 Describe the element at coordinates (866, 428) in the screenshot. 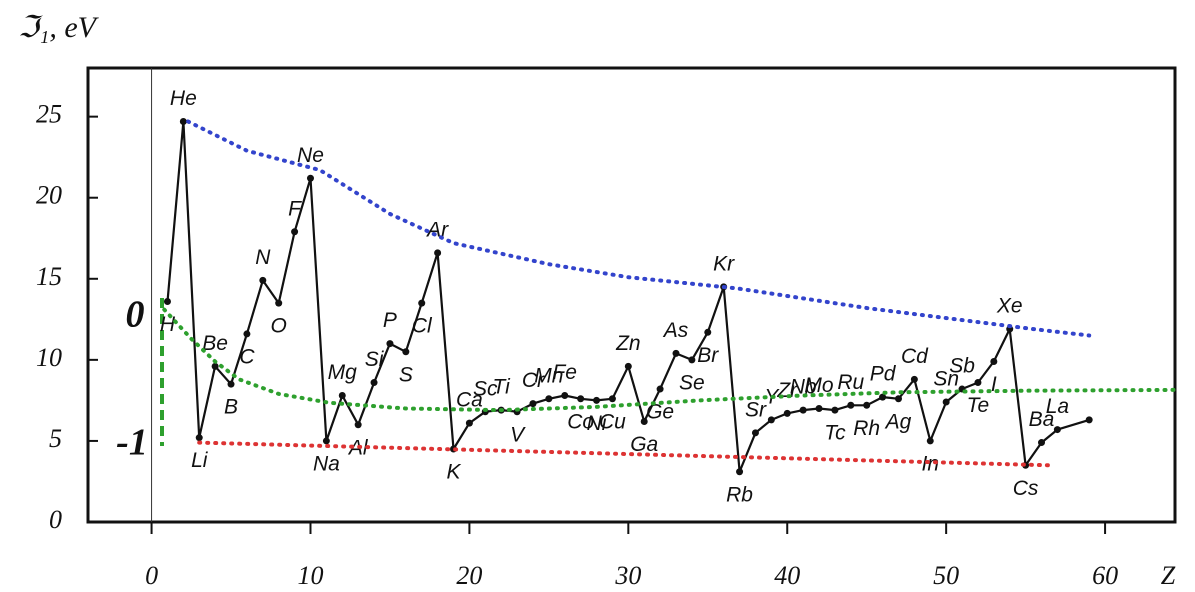

I see `element-label: Rh` at that location.